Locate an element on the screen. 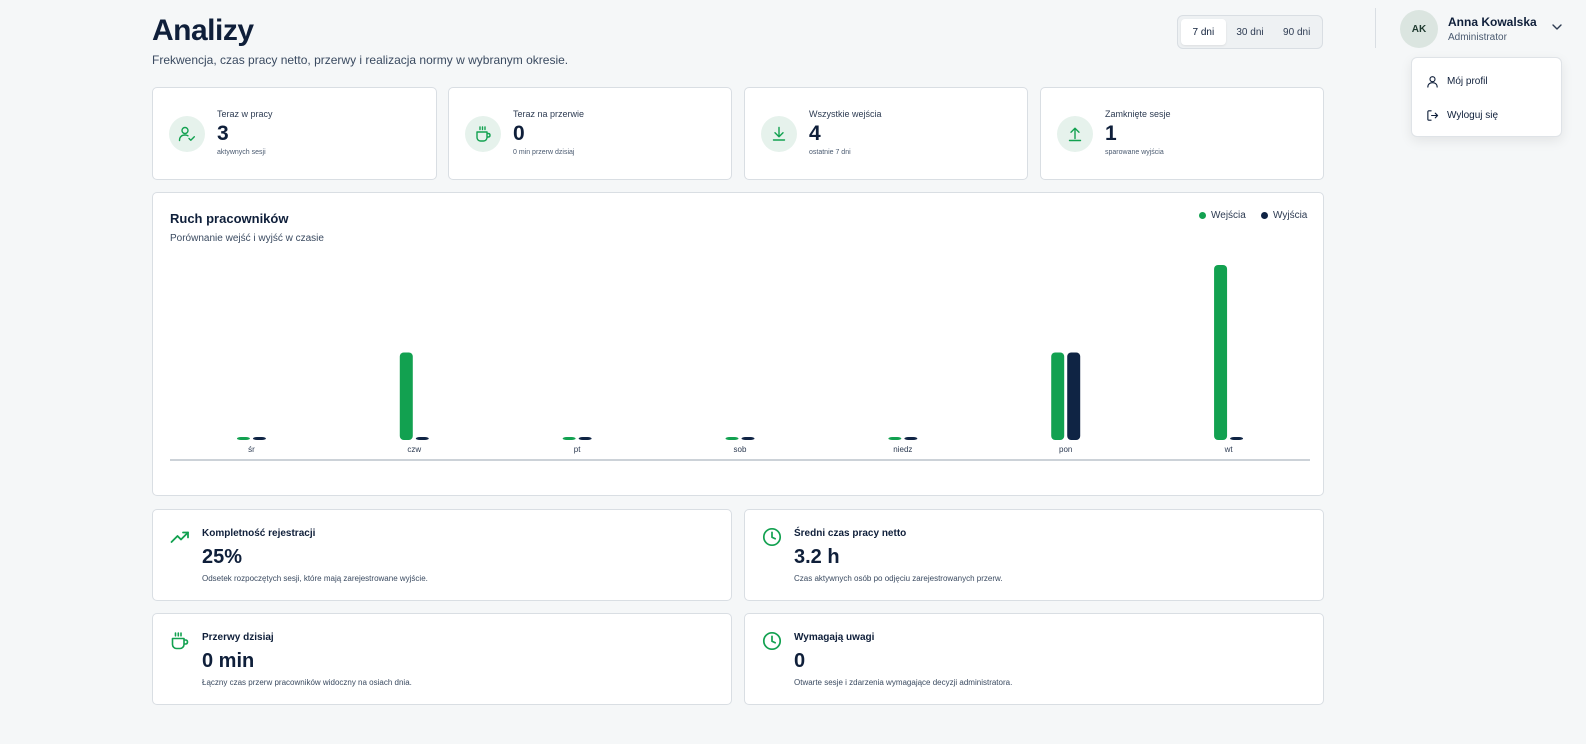 The height and width of the screenshot is (744, 1586). chevron-down-icon is located at coordinates (1557, 27).